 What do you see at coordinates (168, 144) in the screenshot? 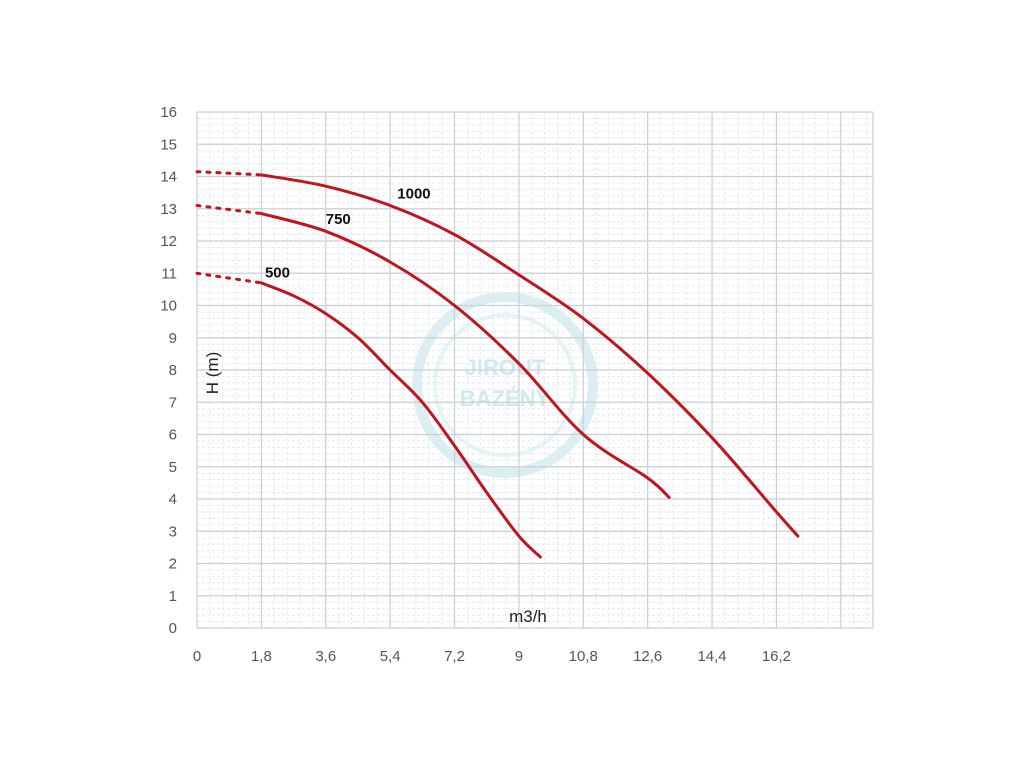
I see `y-tick-label: 15` at bounding box center [168, 144].